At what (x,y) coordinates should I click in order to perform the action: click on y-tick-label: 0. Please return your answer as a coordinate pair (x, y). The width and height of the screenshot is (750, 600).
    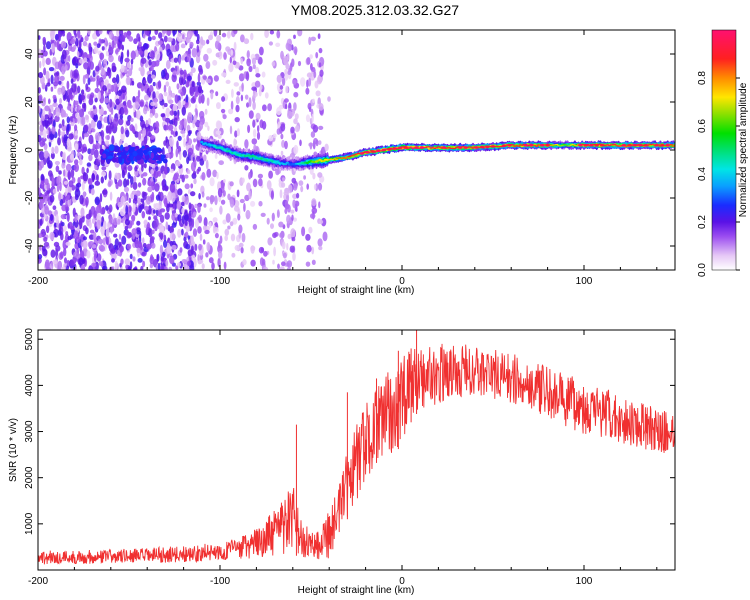
    Looking at the image, I should click on (29, 150).